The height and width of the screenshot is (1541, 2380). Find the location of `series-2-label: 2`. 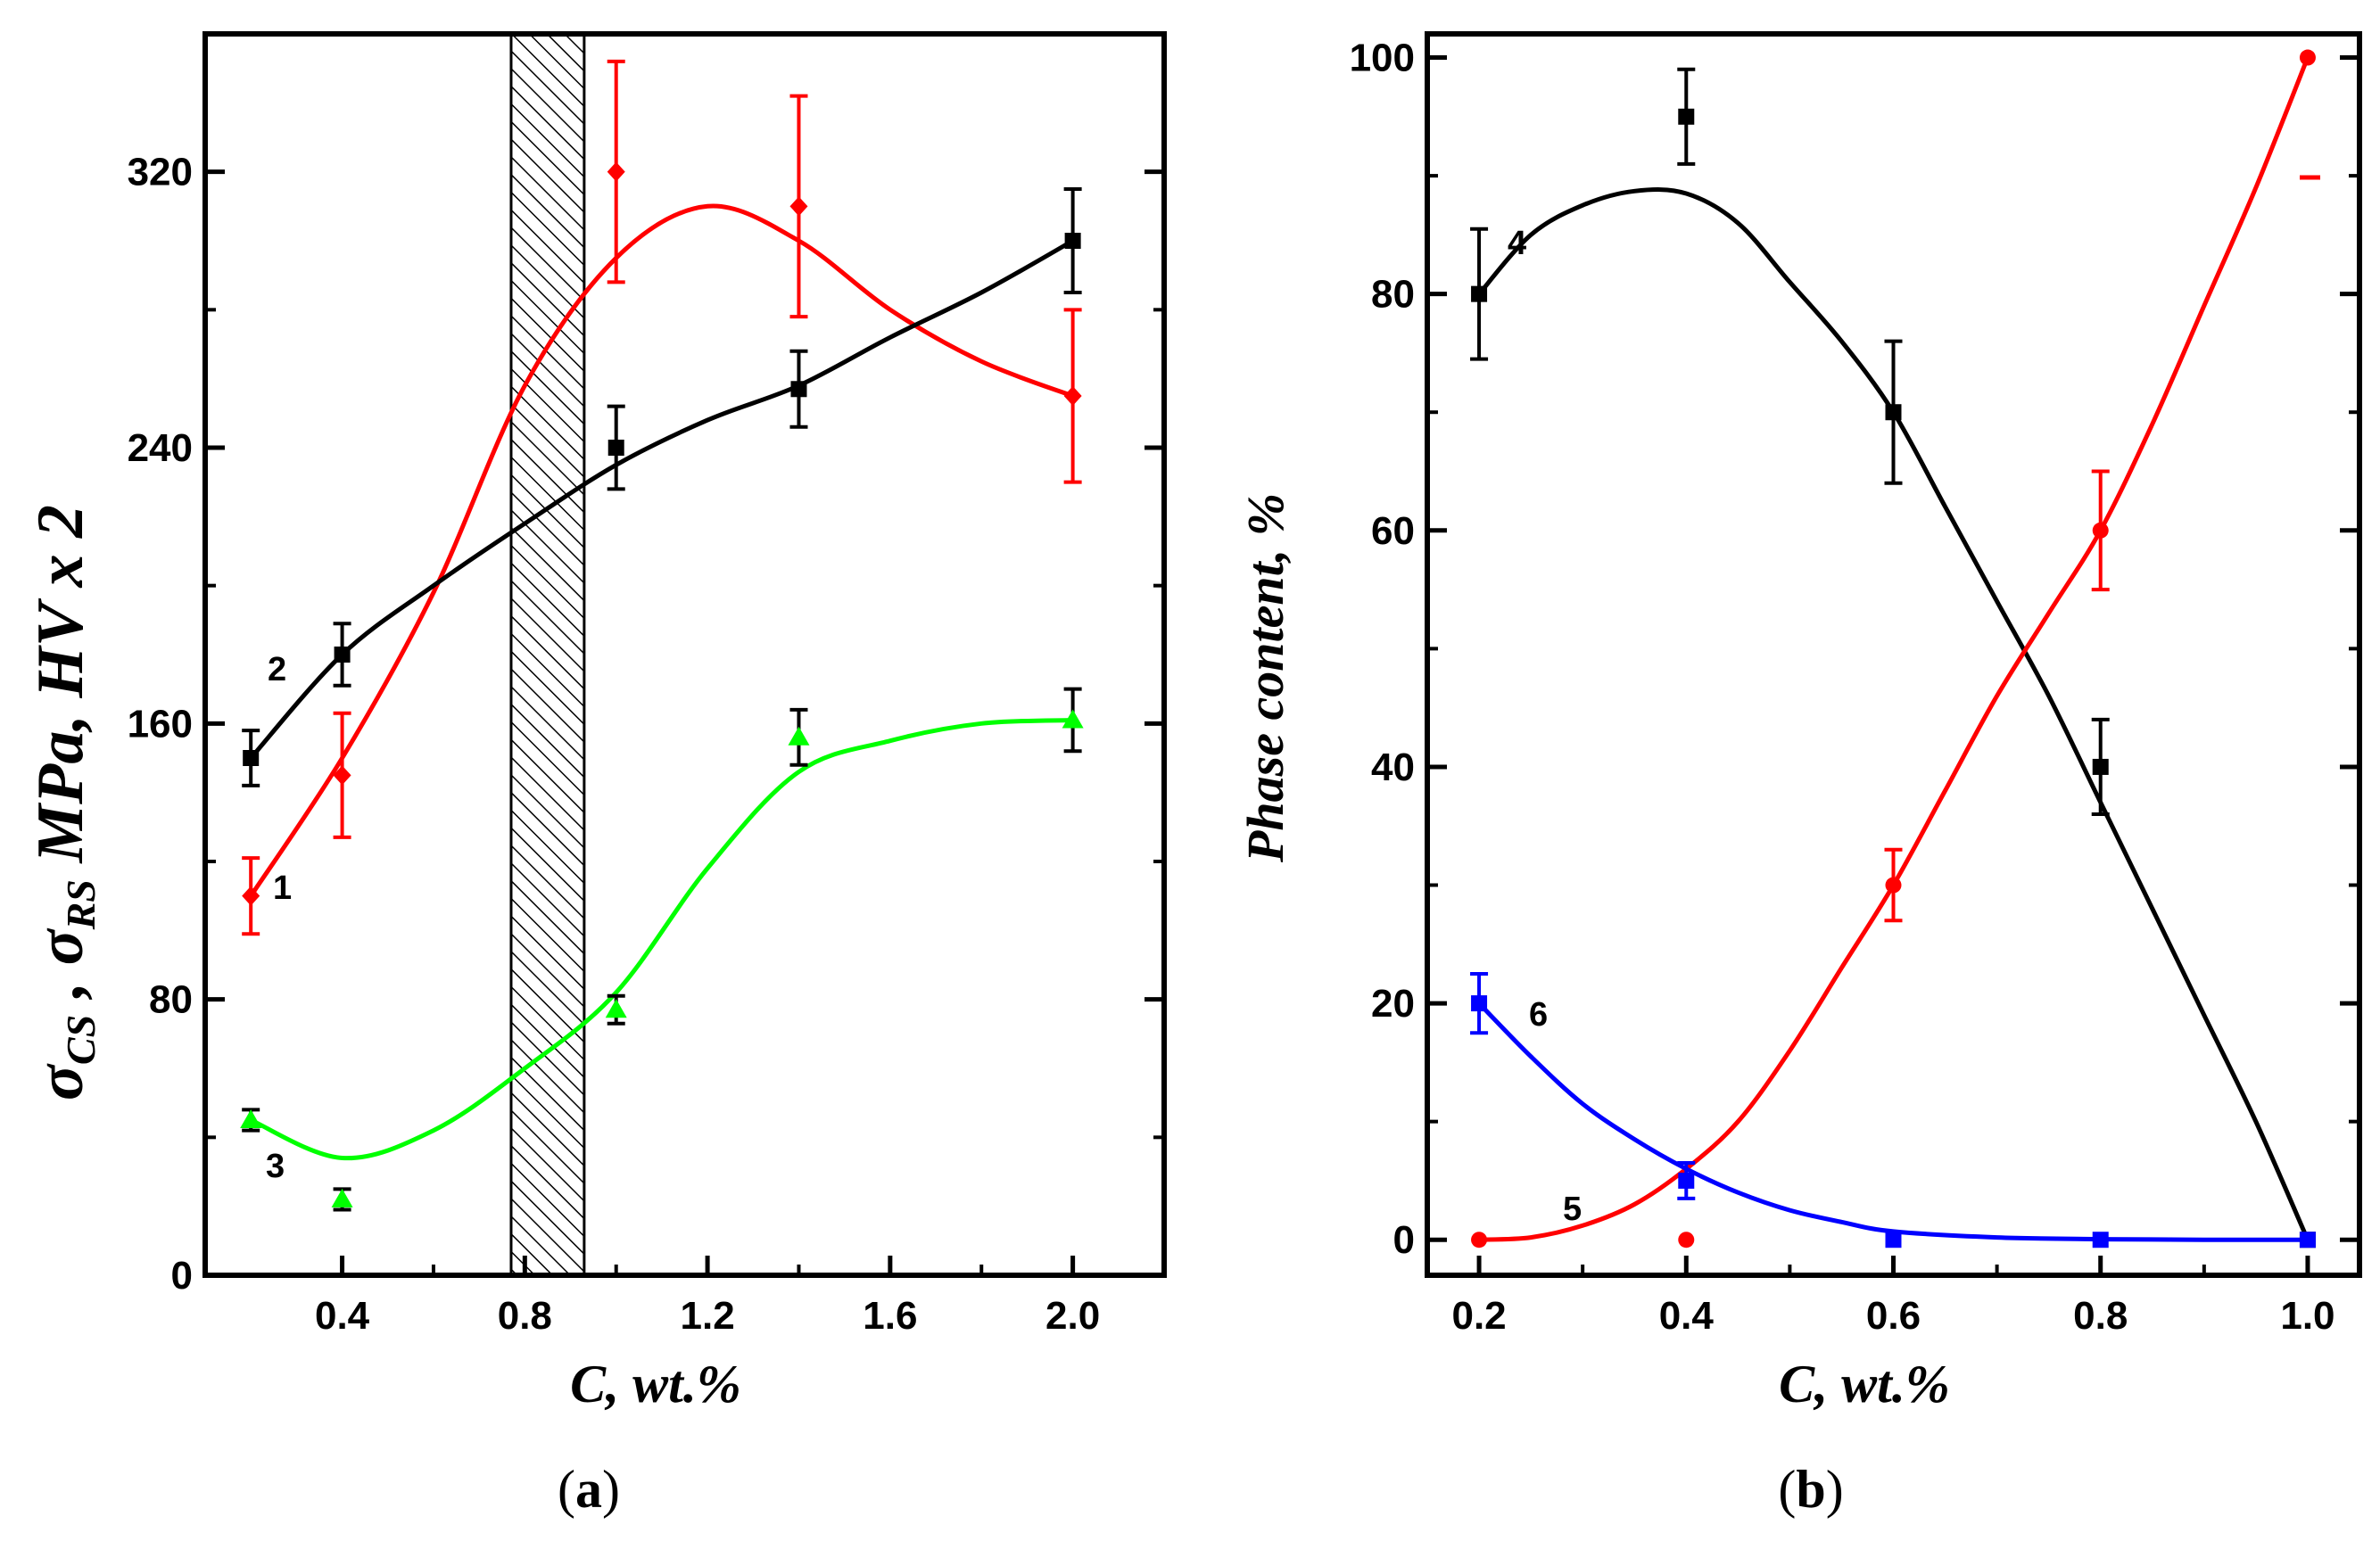

series-2-label: 2 is located at coordinates (277, 669).